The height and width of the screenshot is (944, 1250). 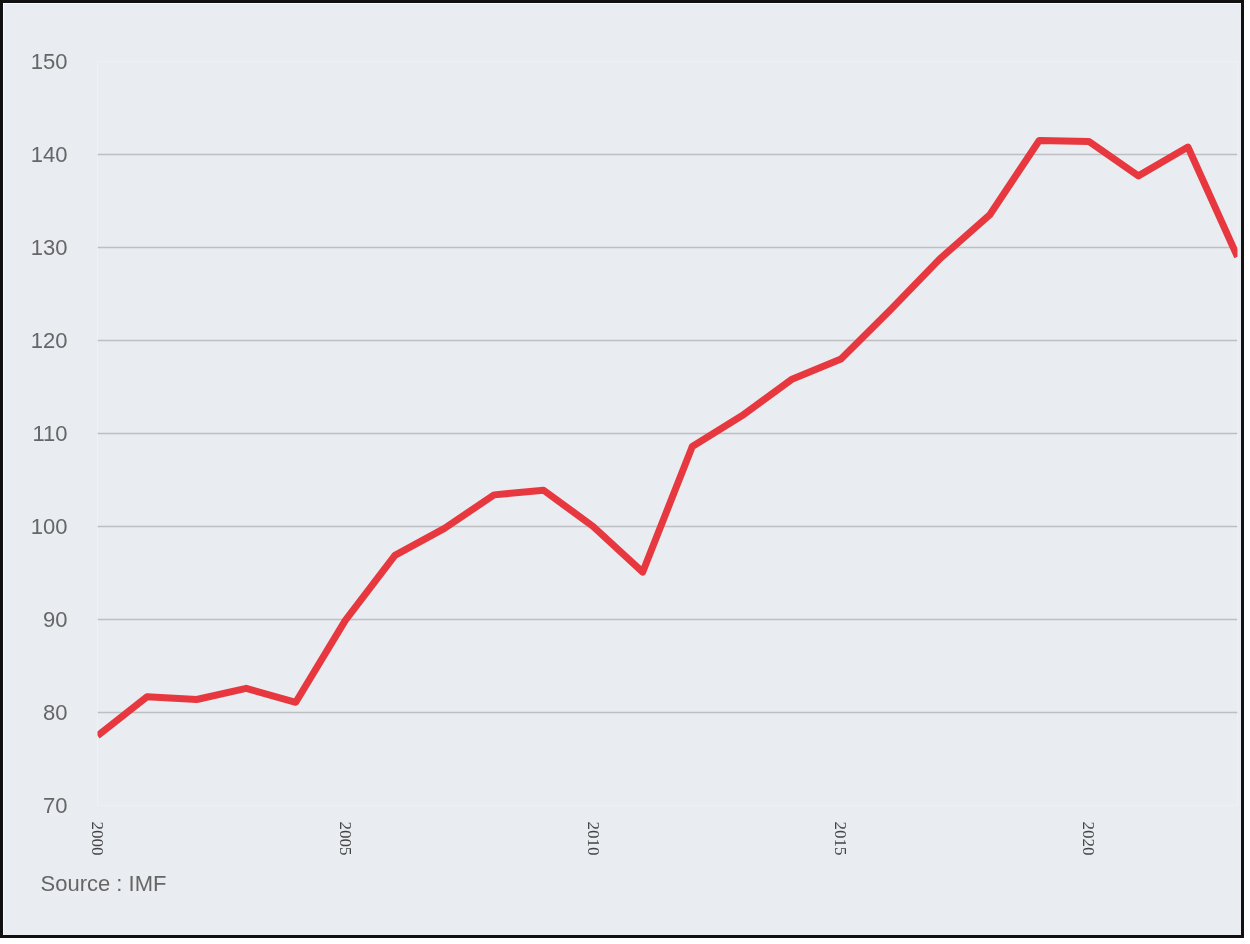 What do you see at coordinates (55, 805) in the screenshot?
I see `y-tick-label: 70` at bounding box center [55, 805].